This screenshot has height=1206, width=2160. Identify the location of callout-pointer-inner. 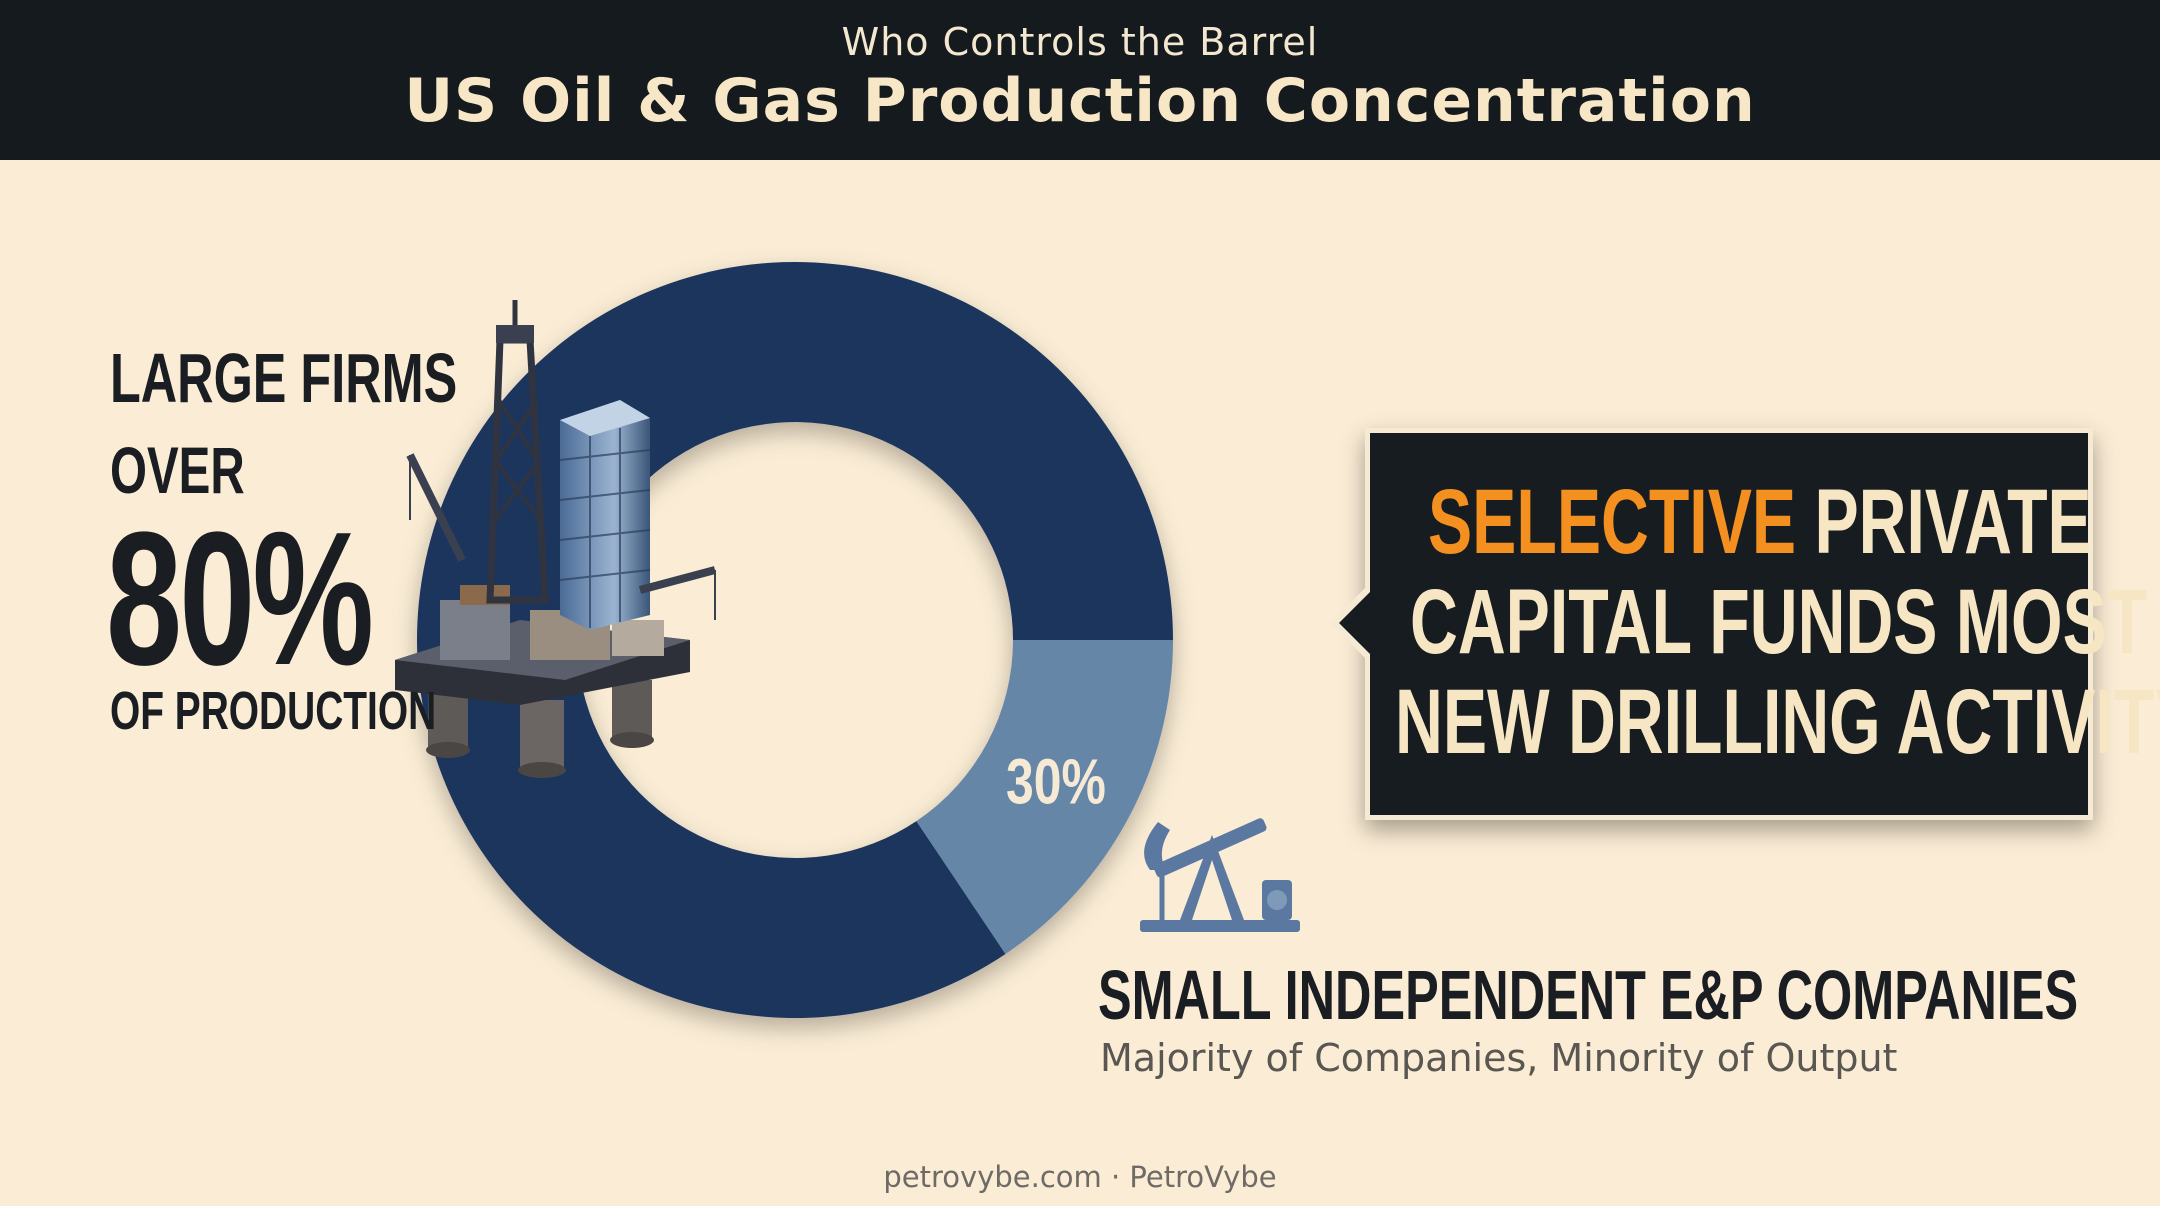
(1356, 623).